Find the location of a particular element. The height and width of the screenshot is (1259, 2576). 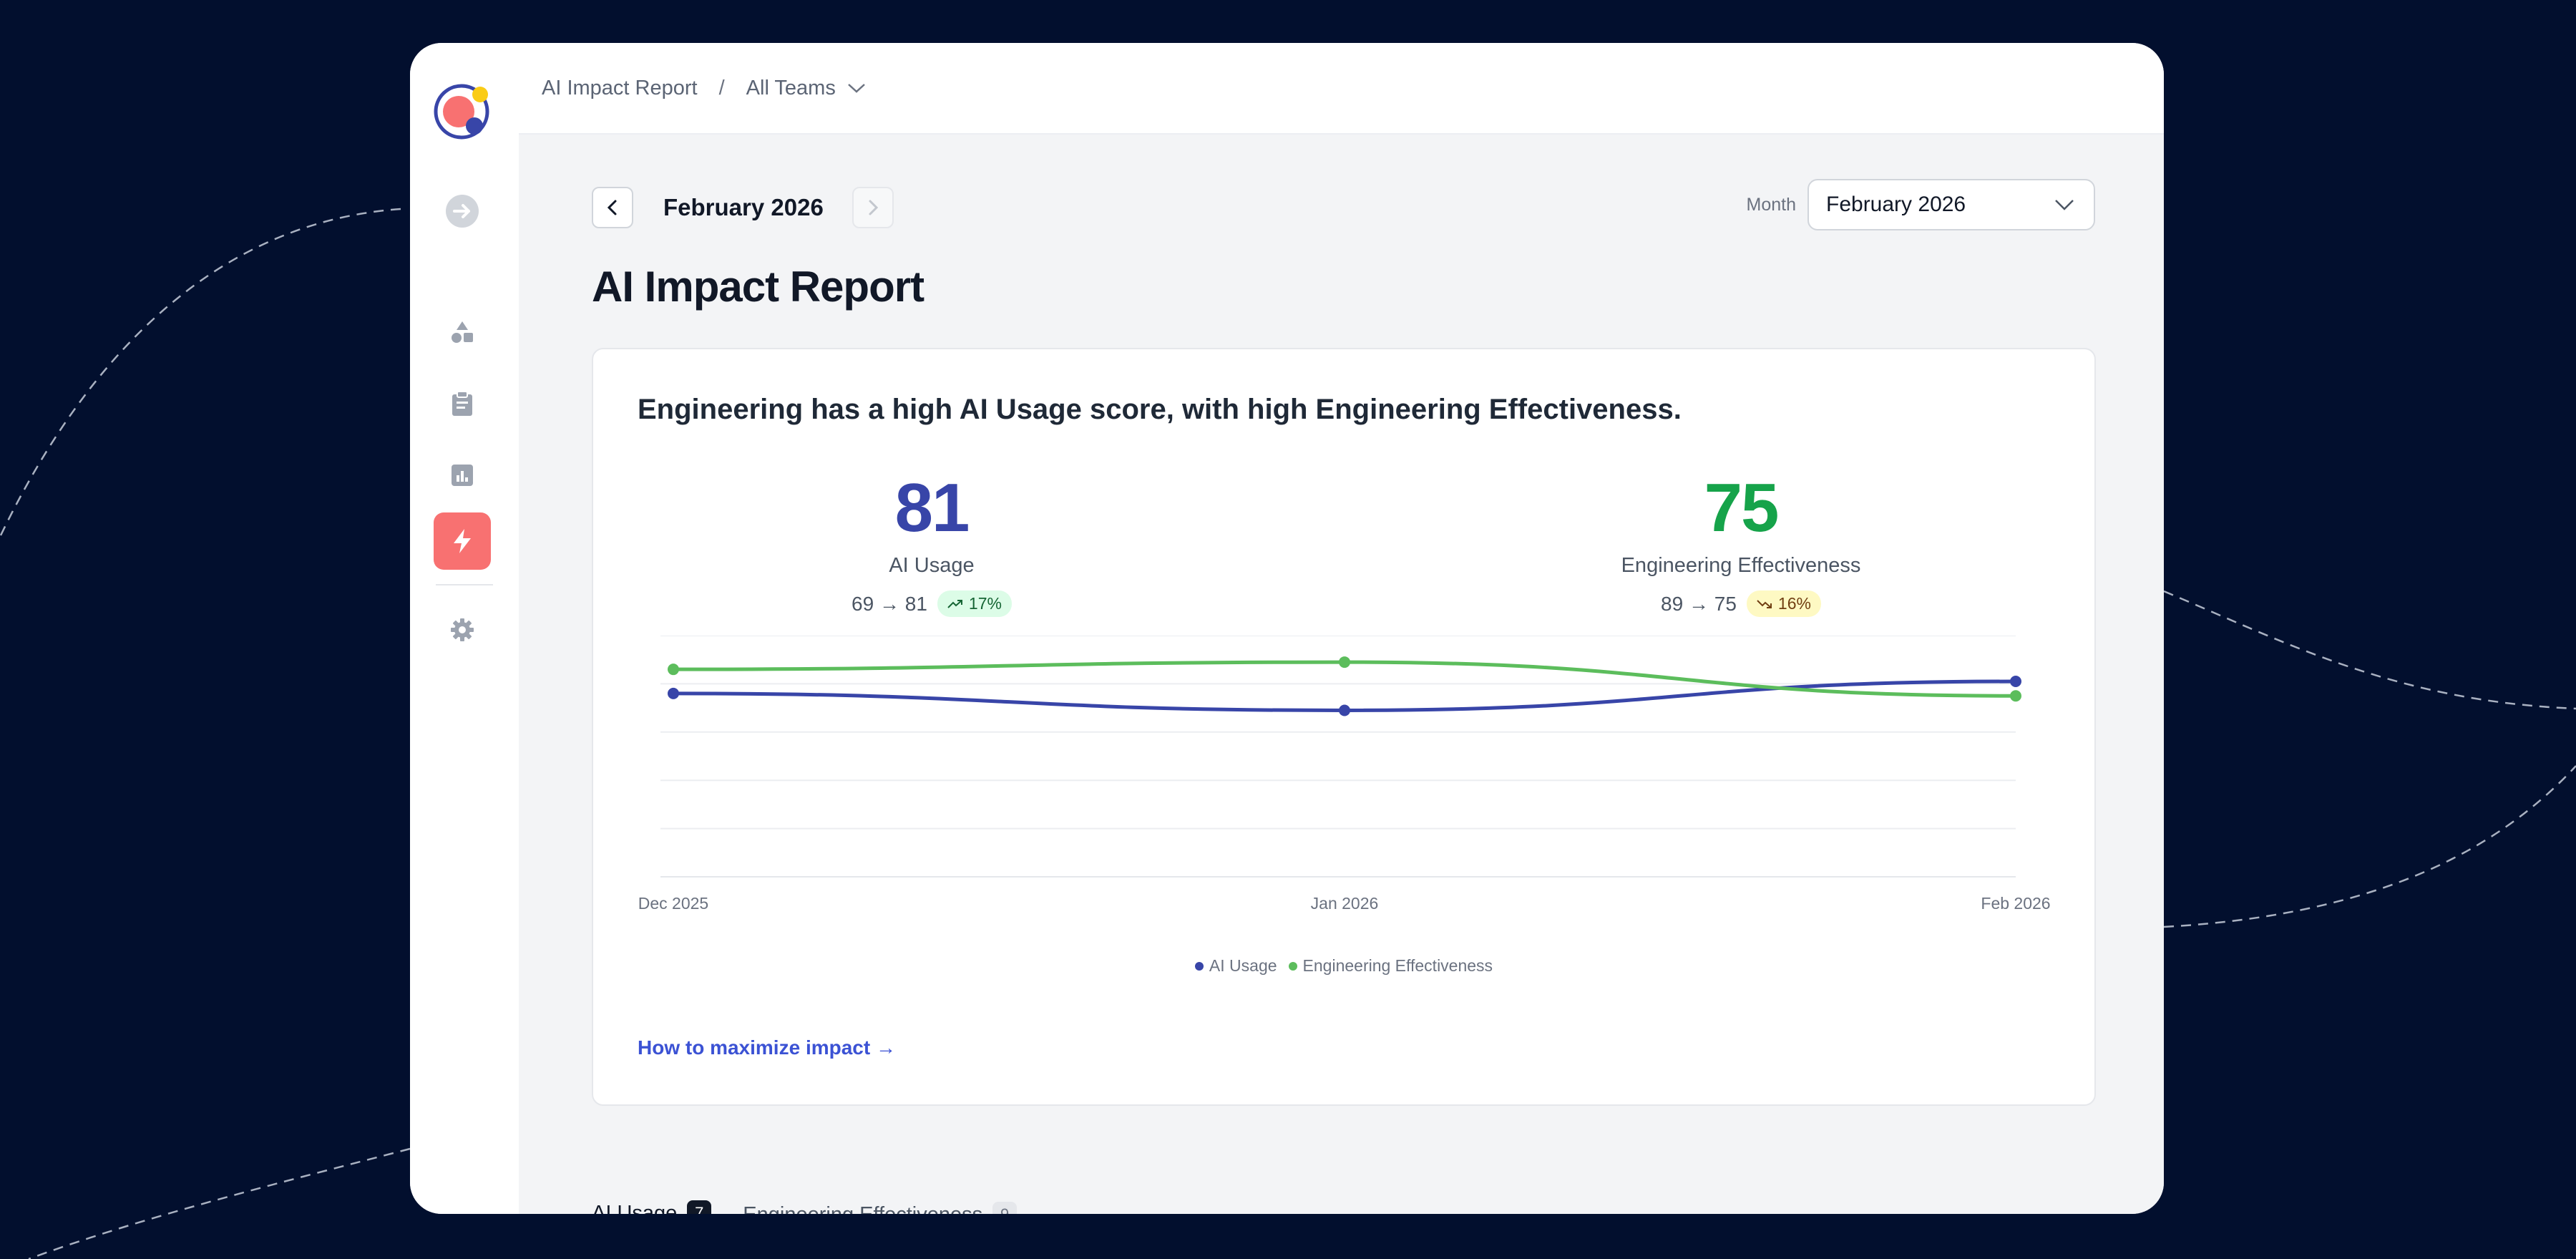

previous-month-button is located at coordinates (612, 207).